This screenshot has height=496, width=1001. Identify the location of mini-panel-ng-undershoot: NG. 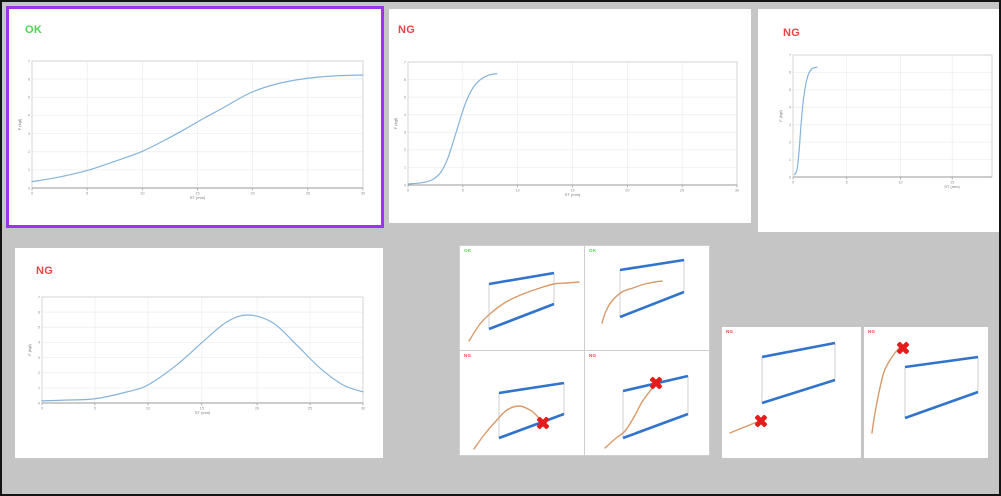
(791, 392).